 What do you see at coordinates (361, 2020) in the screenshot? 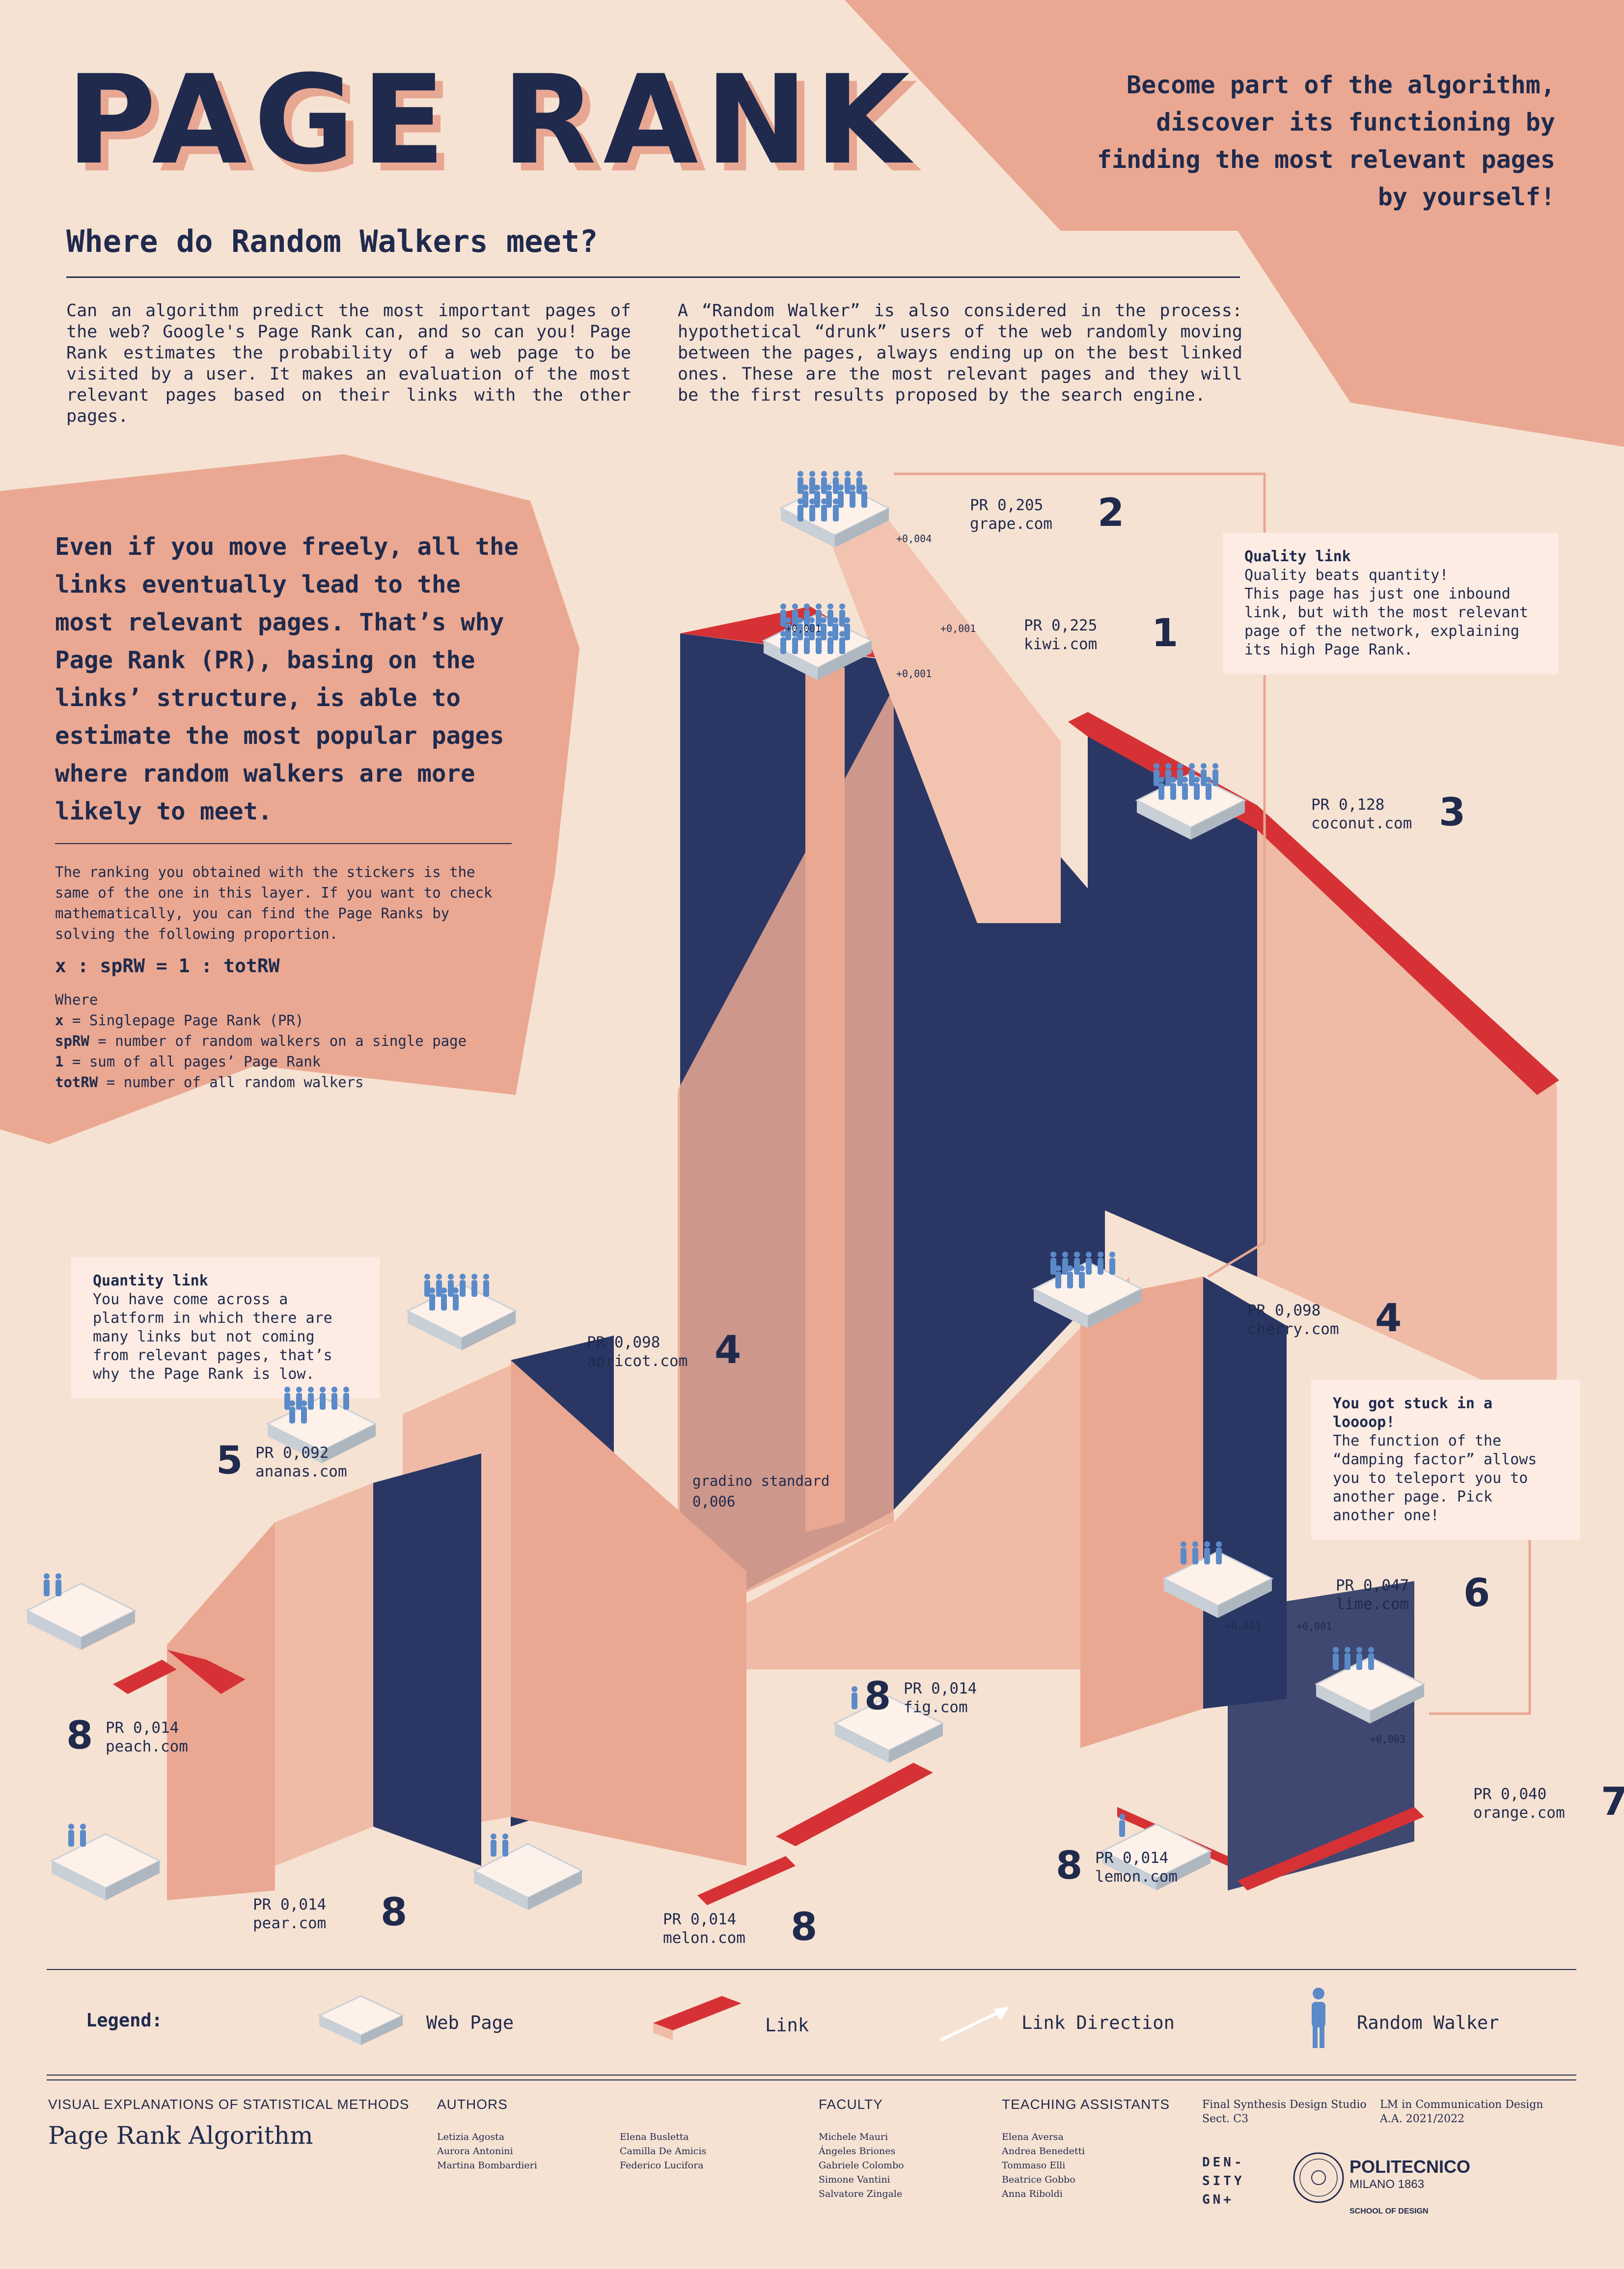
I see `legend-web-page-icon` at bounding box center [361, 2020].